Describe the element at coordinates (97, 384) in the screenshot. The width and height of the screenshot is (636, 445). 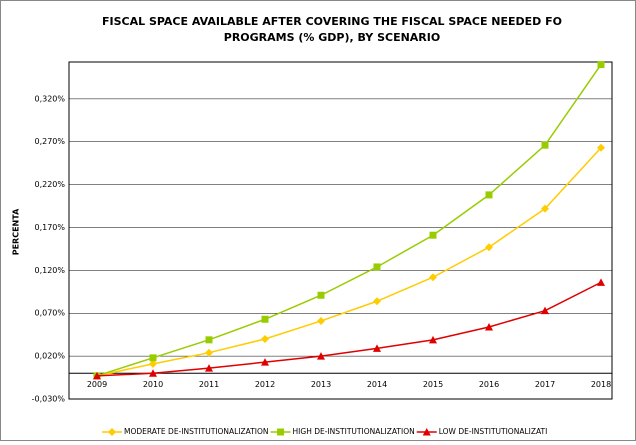
I see `x-tick-label: 2009` at that location.